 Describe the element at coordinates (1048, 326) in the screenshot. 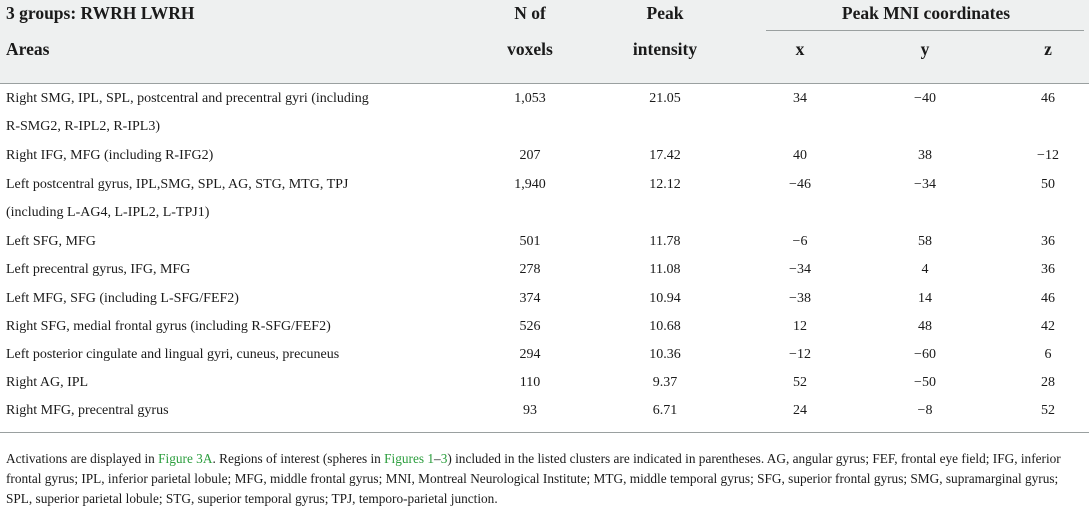

I see `cell-z: 42` at that location.